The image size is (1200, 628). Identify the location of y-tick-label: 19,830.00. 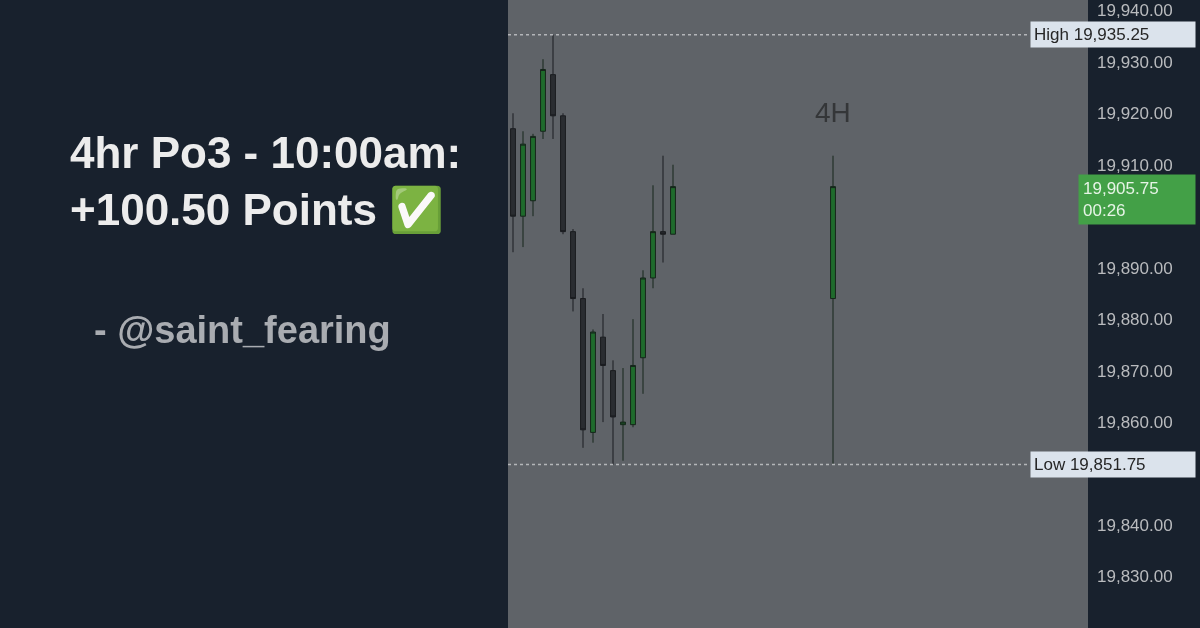
(1135, 577).